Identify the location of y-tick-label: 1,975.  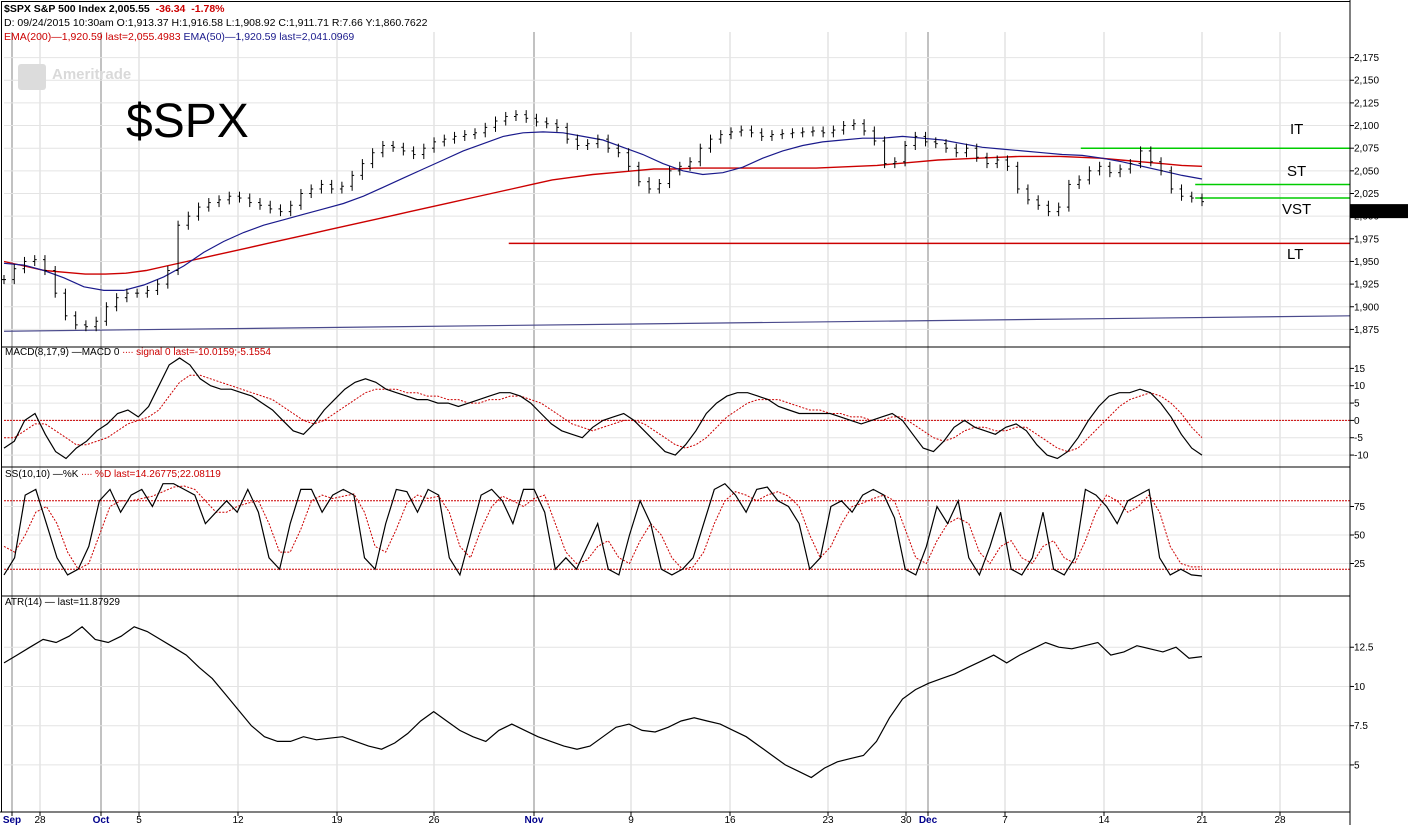
(1366, 239).